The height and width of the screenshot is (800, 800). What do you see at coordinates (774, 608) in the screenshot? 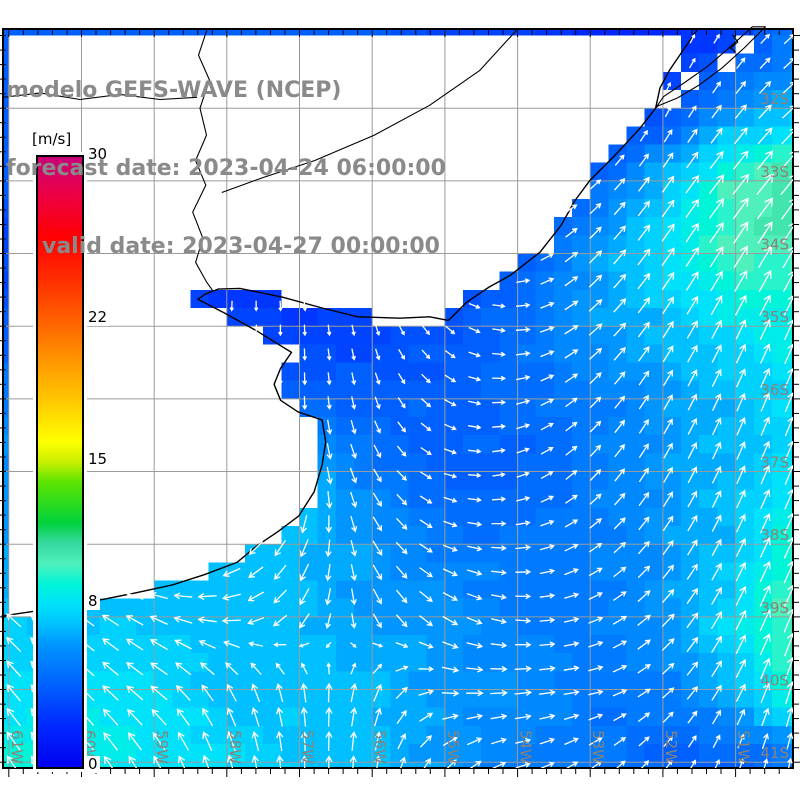
I see `lat-label: 39S` at bounding box center [774, 608].